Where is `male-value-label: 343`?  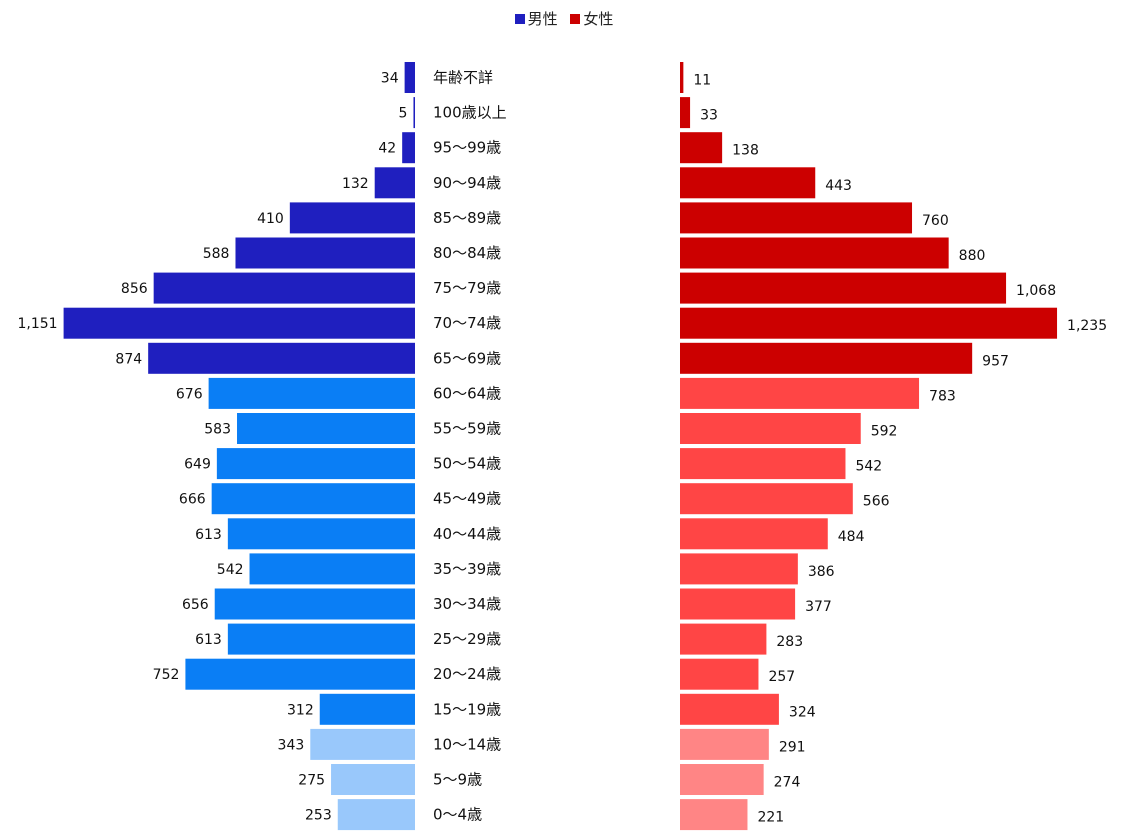 male-value-label: 343 is located at coordinates (291, 745).